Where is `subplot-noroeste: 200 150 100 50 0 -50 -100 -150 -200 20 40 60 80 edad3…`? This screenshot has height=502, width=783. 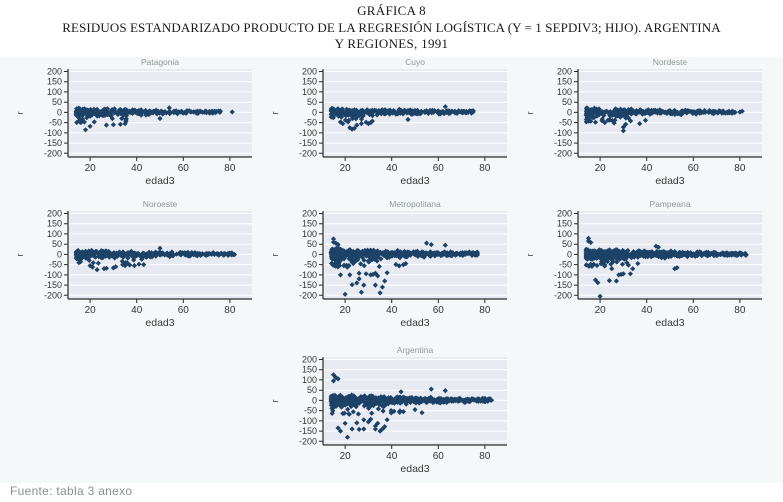
subplot-noroeste: 200 150 100 50 0 -50 -100 -150 -200 20 40 60 80 edad3… is located at coordinates (135, 267).